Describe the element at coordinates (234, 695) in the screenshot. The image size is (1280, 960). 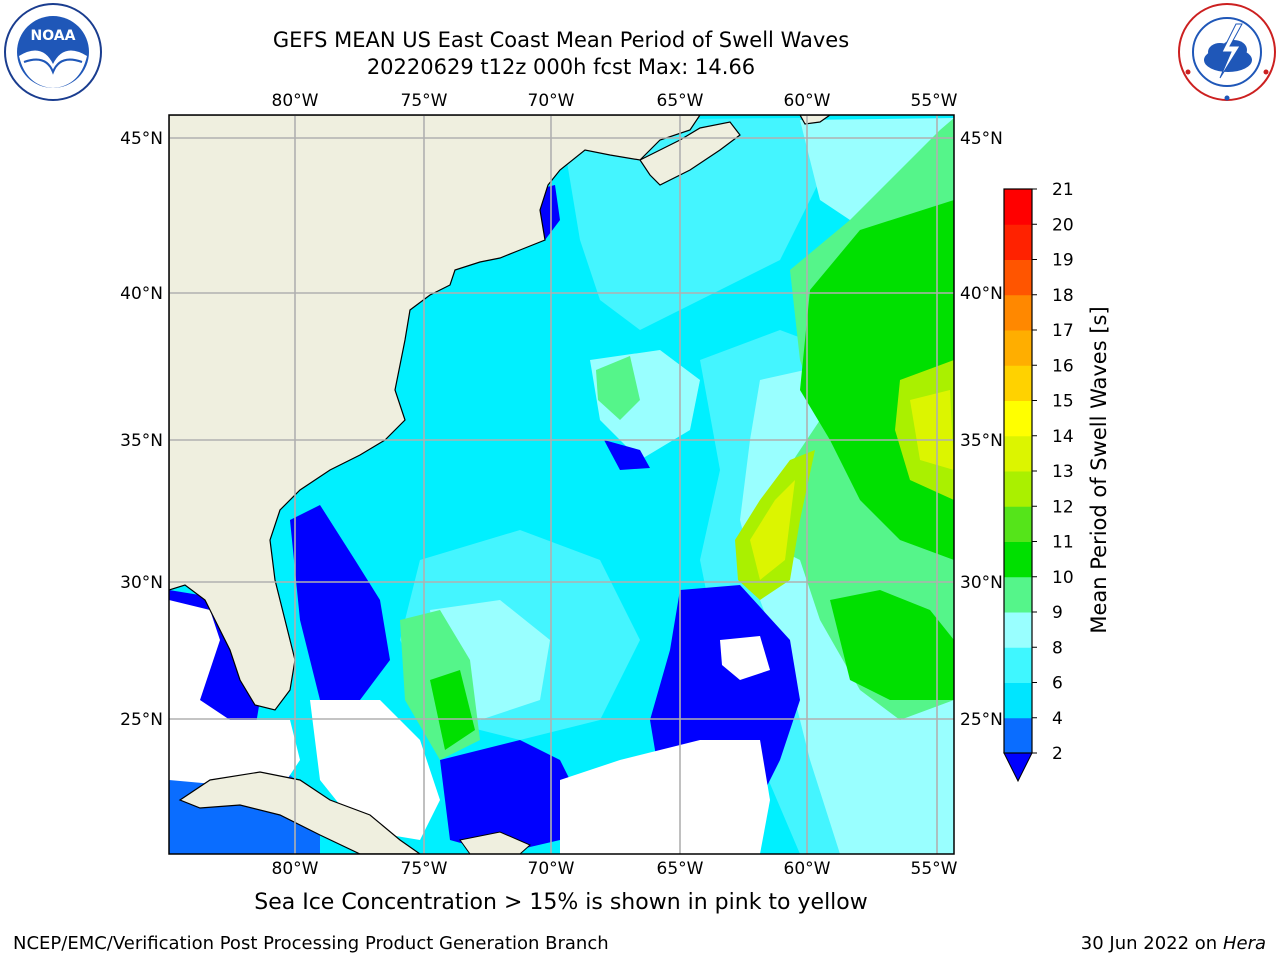
I see `missing-gulf` at that location.